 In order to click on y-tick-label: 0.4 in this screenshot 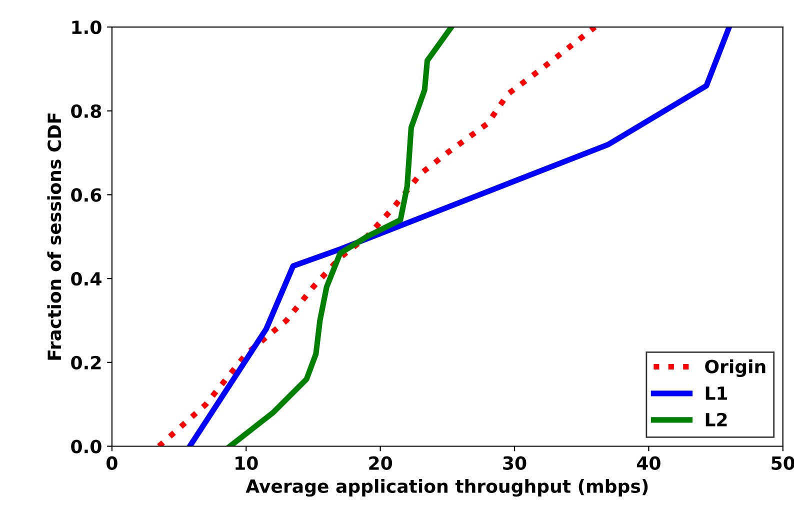, I will do `click(86, 279)`.